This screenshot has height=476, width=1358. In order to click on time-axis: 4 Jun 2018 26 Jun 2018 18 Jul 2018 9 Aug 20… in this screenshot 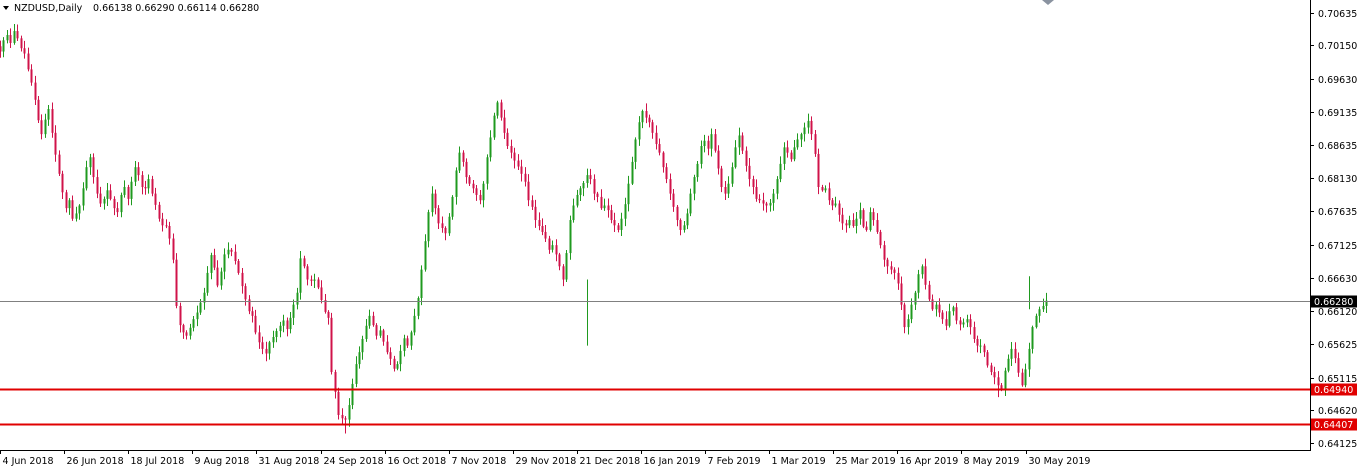, I will do `click(545, 458)`.